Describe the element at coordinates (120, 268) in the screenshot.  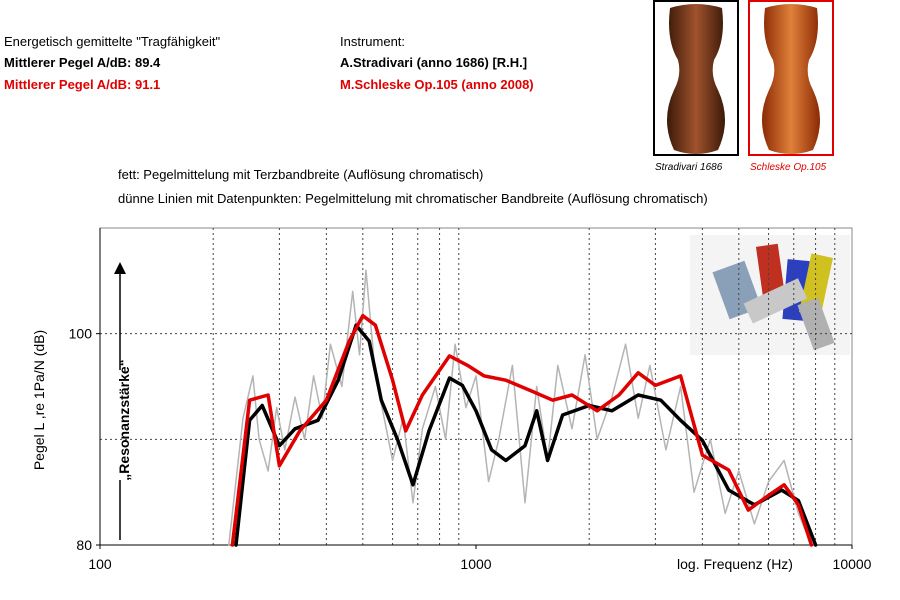
I see `arrow-head` at that location.